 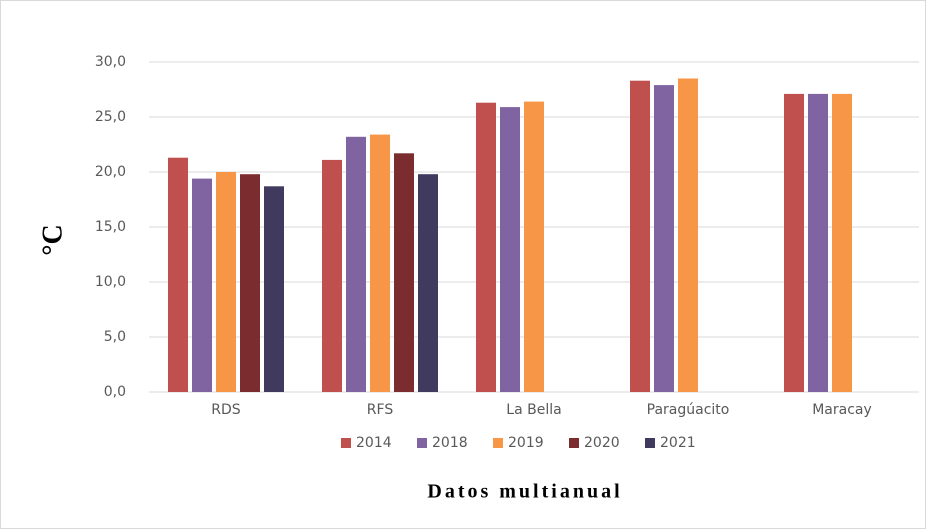 What do you see at coordinates (110, 62) in the screenshot?
I see `y-tick-label: 30,0` at bounding box center [110, 62].